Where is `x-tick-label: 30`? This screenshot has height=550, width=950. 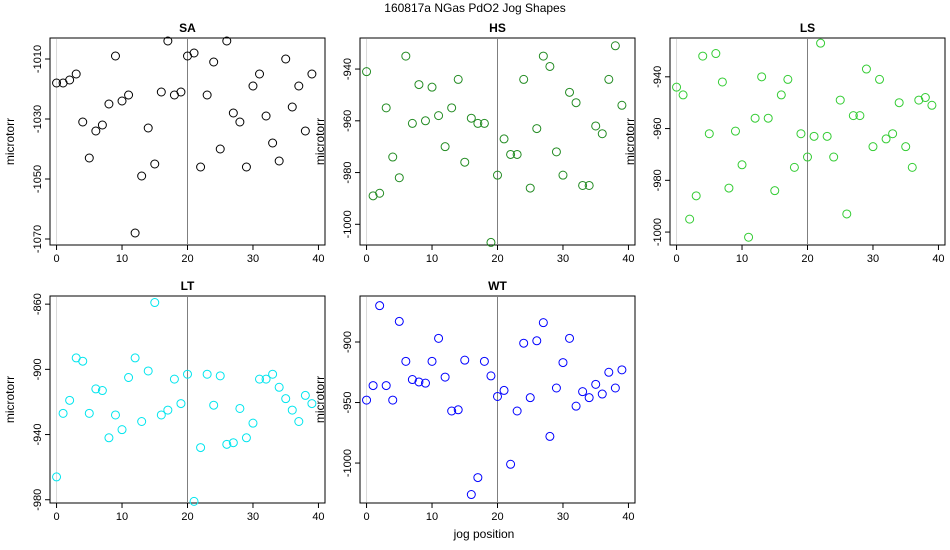 x-tick-label: 30 is located at coordinates (873, 259).